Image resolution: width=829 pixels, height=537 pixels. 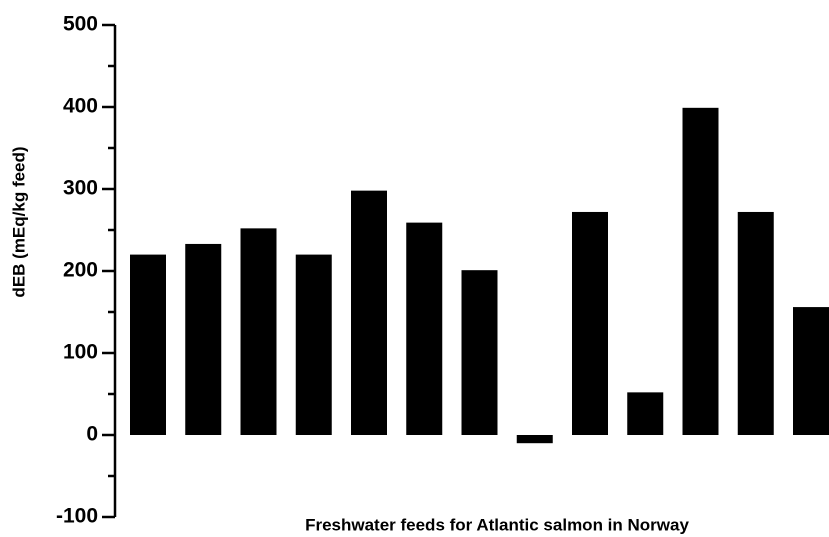 What do you see at coordinates (80, 24) in the screenshot?
I see `y-tick-label: 500` at bounding box center [80, 24].